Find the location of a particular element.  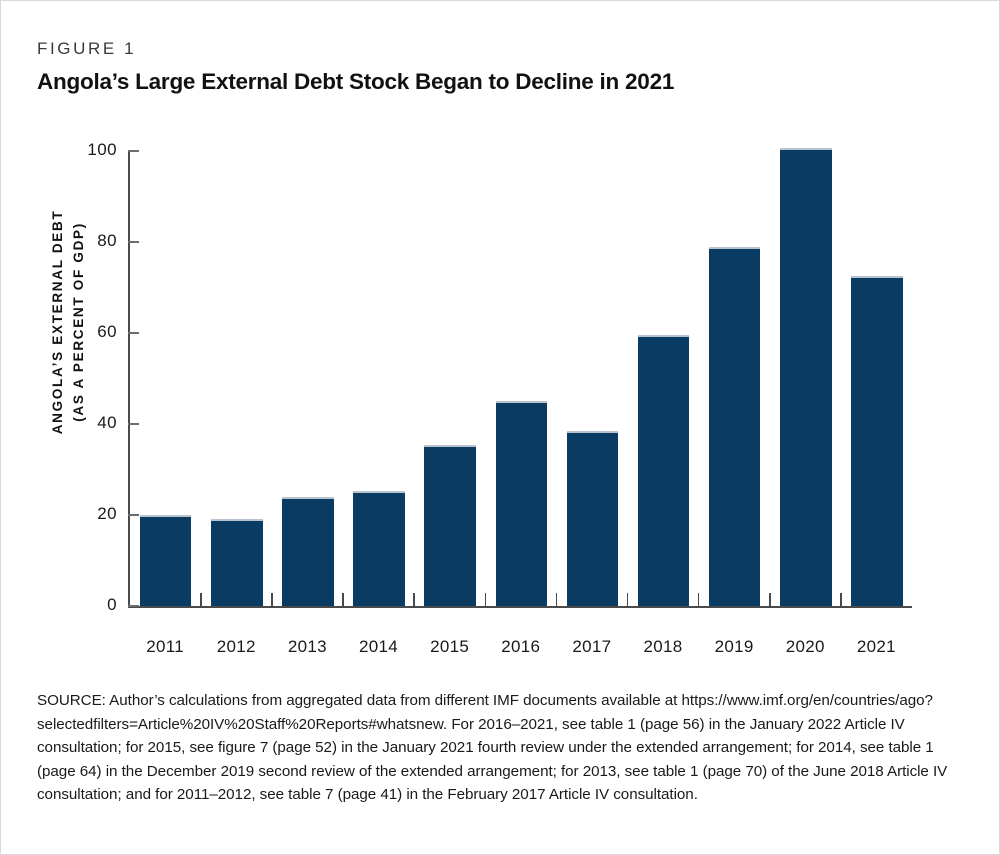

bar-2016 is located at coordinates (521, 503).